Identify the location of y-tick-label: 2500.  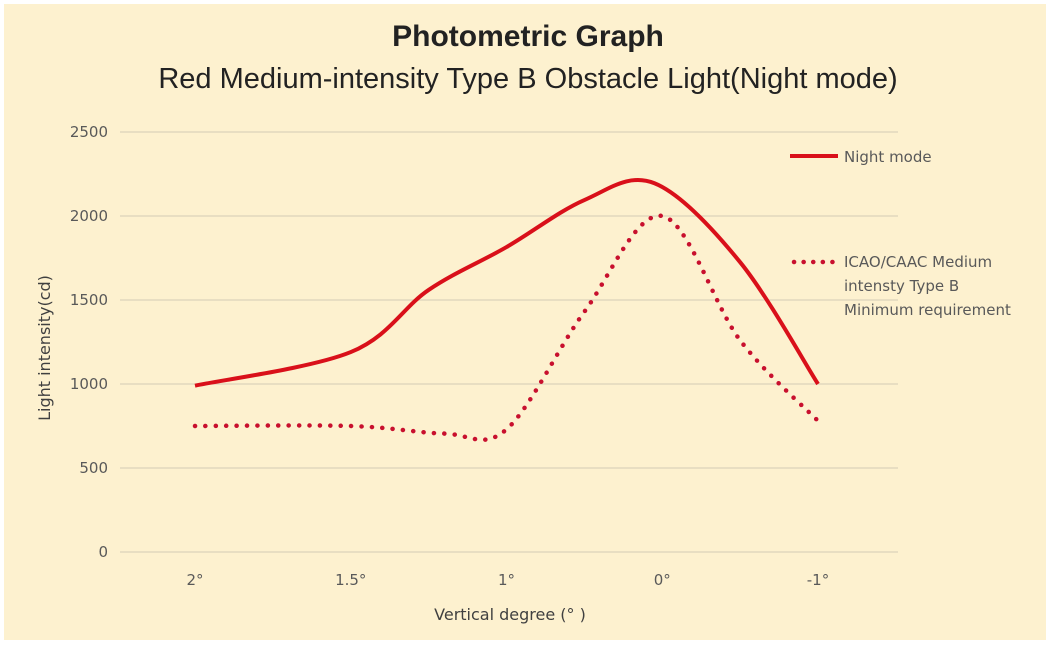
(89, 132).